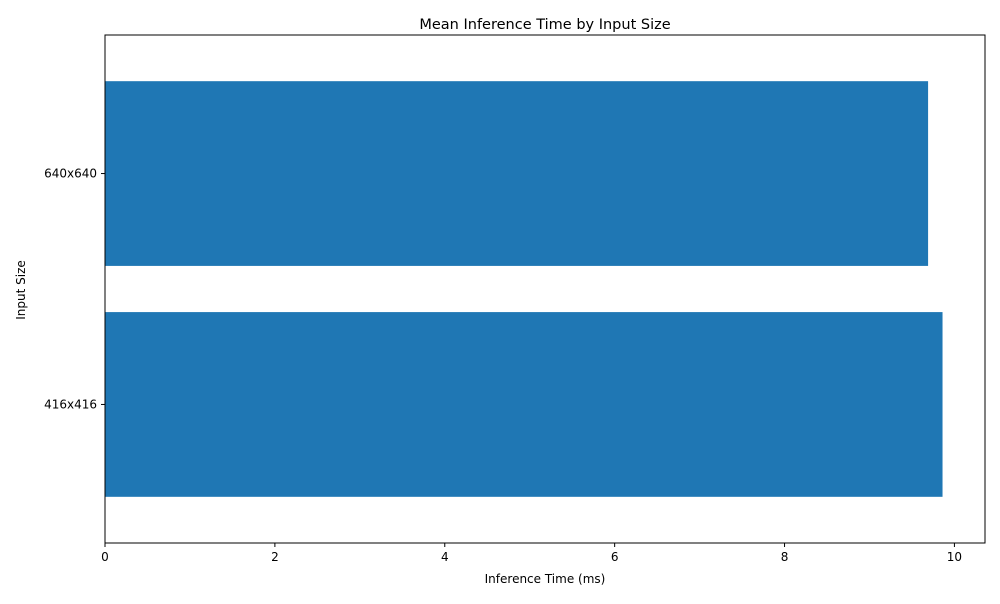 This screenshot has height=604, width=1000. What do you see at coordinates (785, 557) in the screenshot?
I see `x-tick-label: 8` at bounding box center [785, 557].